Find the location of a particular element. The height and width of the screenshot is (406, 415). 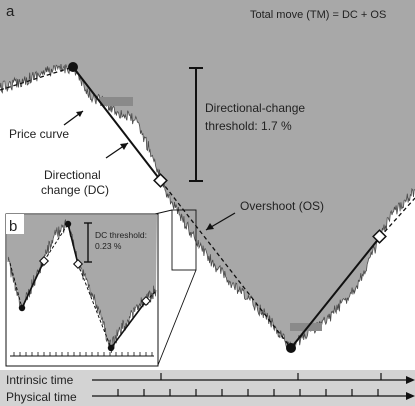

dc-label-line2: change (DC) is located at coordinates (75, 190).